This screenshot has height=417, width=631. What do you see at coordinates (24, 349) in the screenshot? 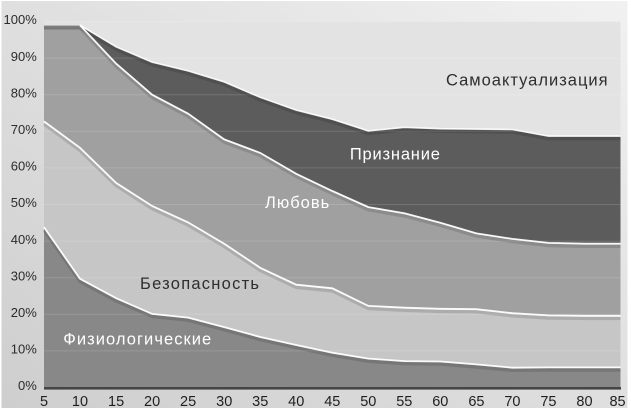
I see `svg-text: 10%` at bounding box center [24, 349].